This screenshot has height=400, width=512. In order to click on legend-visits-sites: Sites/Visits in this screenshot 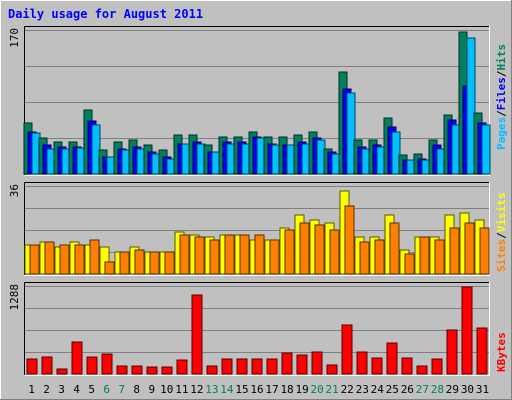, I will do `click(501, 233)`.